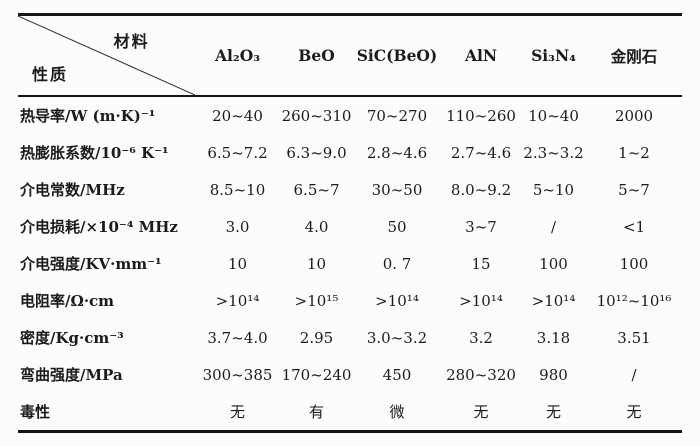  I want to click on col-header-diamond: 金刚石, so click(634, 56).